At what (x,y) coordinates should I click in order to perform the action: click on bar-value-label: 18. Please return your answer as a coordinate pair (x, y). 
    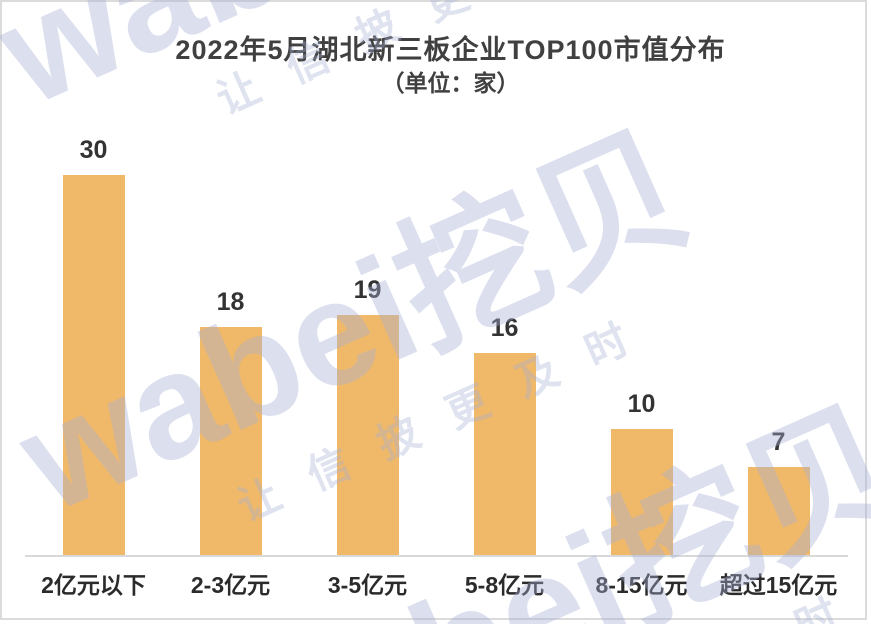
    Looking at the image, I should click on (230, 302).